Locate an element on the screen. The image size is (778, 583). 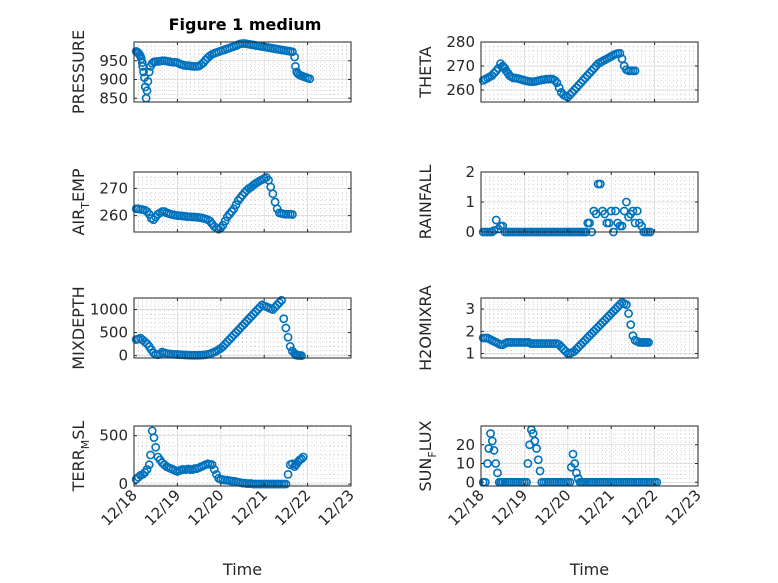
y-tick-label: 20 is located at coordinates (465, 445).